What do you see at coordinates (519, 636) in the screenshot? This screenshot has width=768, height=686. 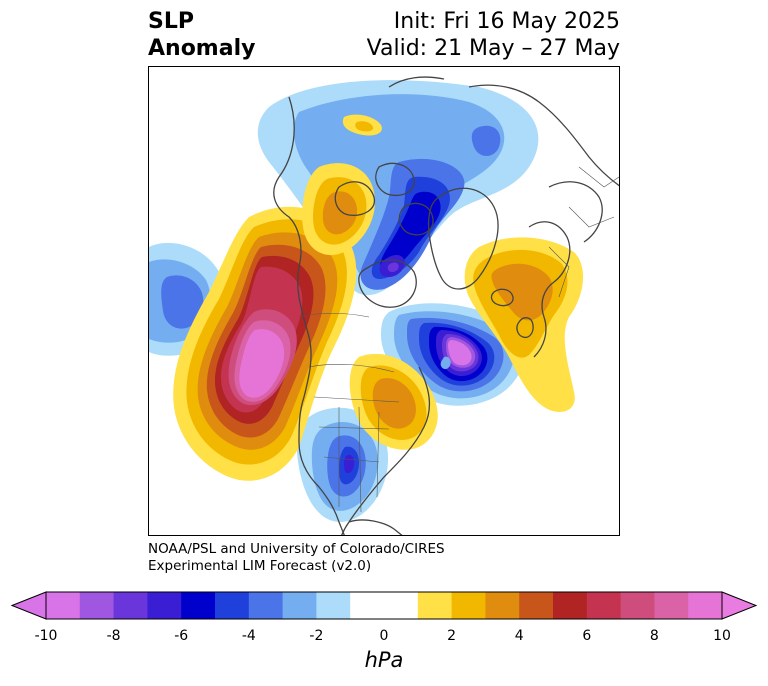 I see `colorbar-tick-label: 4` at bounding box center [519, 636].